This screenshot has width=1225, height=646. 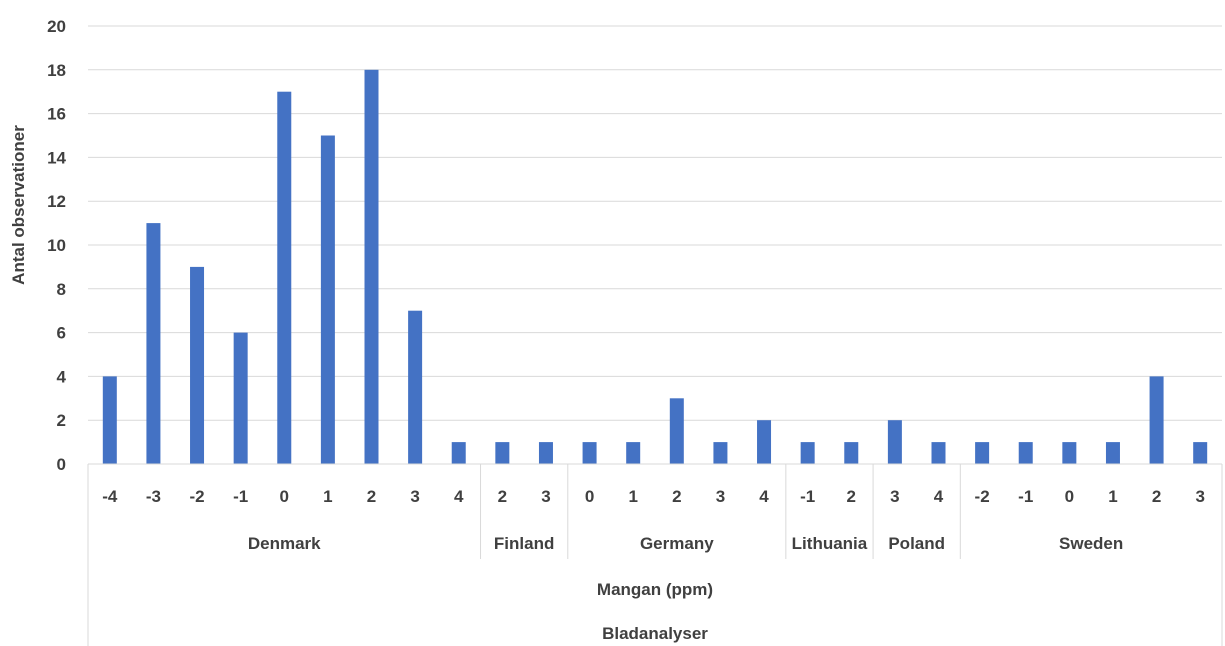 What do you see at coordinates (524, 543) in the screenshot?
I see `group-label: Finland` at bounding box center [524, 543].